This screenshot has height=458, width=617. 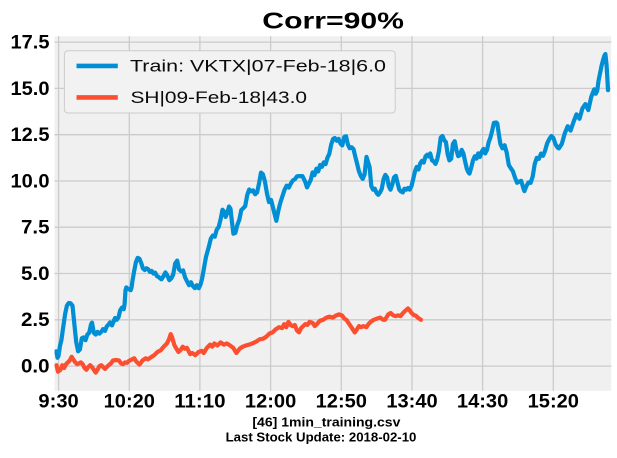 I want to click on svg-text: Corr=90%, so click(x=333, y=20).